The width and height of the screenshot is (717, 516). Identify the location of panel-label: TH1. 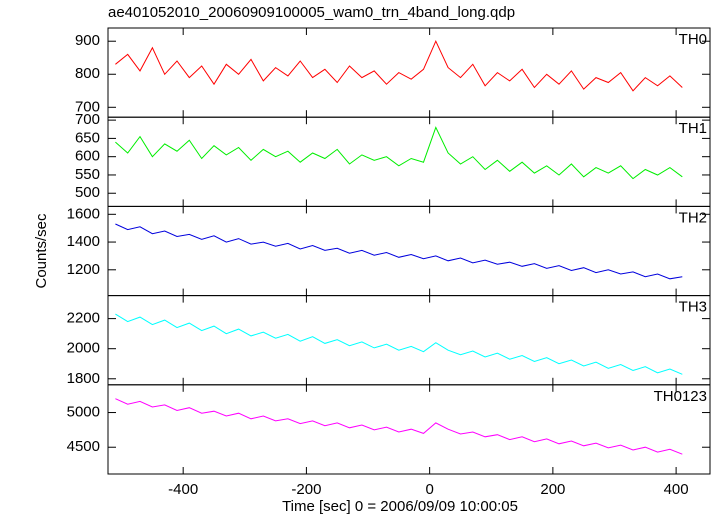
(693, 128).